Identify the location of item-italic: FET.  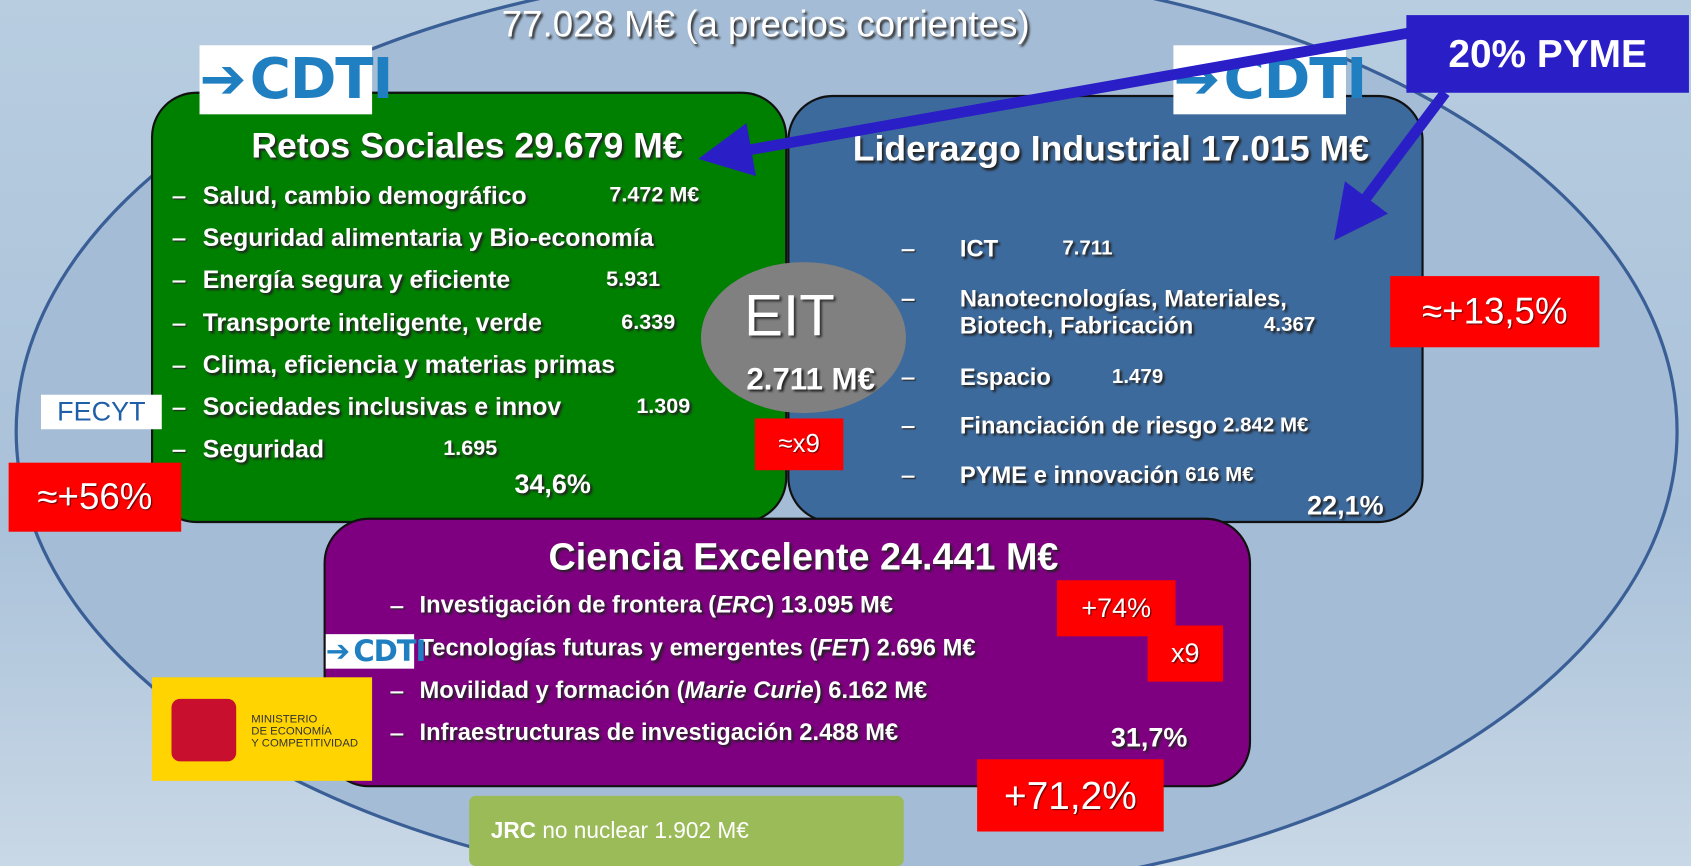
(840, 648).